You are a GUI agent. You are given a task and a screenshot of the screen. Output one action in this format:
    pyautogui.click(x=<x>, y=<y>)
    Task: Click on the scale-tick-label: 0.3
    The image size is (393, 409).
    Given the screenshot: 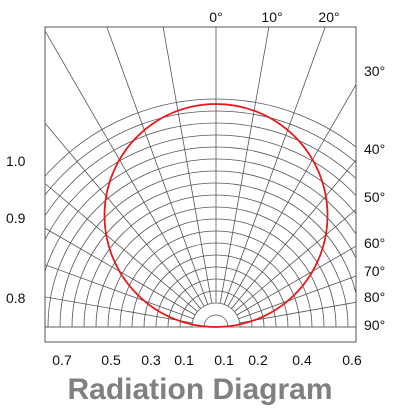 What is the action you would take?
    pyautogui.click(x=151, y=360)
    